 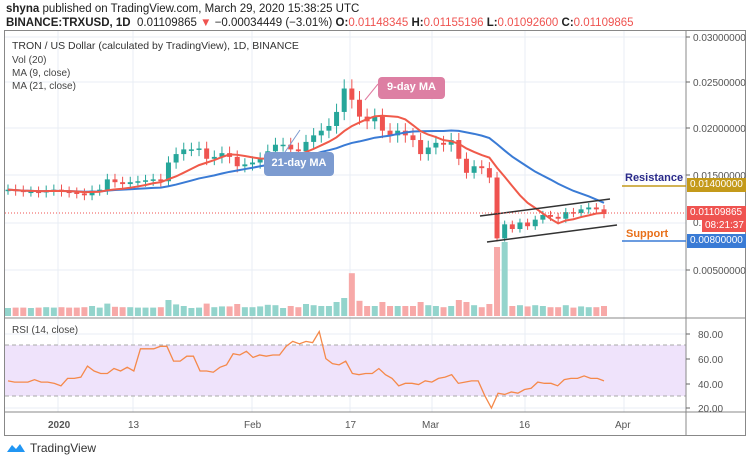 What do you see at coordinates (63, 448) in the screenshot?
I see `brand-name: TradingView` at bounding box center [63, 448].